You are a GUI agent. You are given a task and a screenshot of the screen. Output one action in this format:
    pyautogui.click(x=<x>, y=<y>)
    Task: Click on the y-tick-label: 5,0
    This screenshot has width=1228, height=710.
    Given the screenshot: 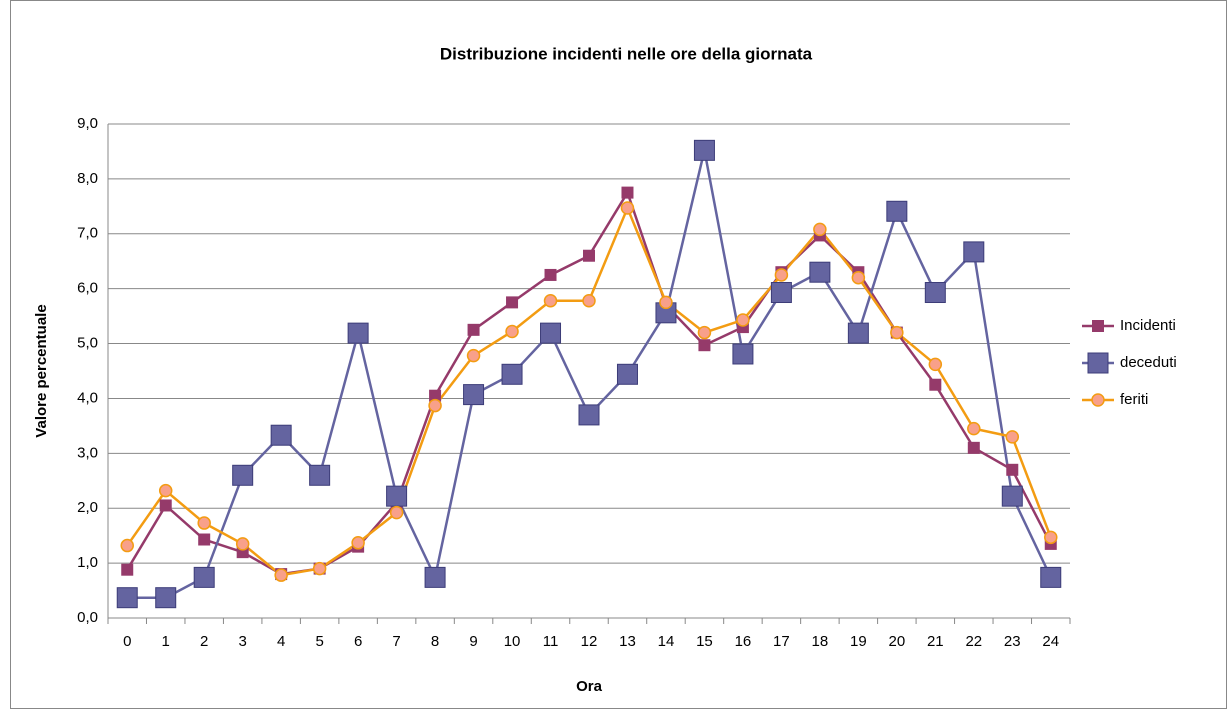 What is the action you would take?
    pyautogui.click(x=87, y=343)
    